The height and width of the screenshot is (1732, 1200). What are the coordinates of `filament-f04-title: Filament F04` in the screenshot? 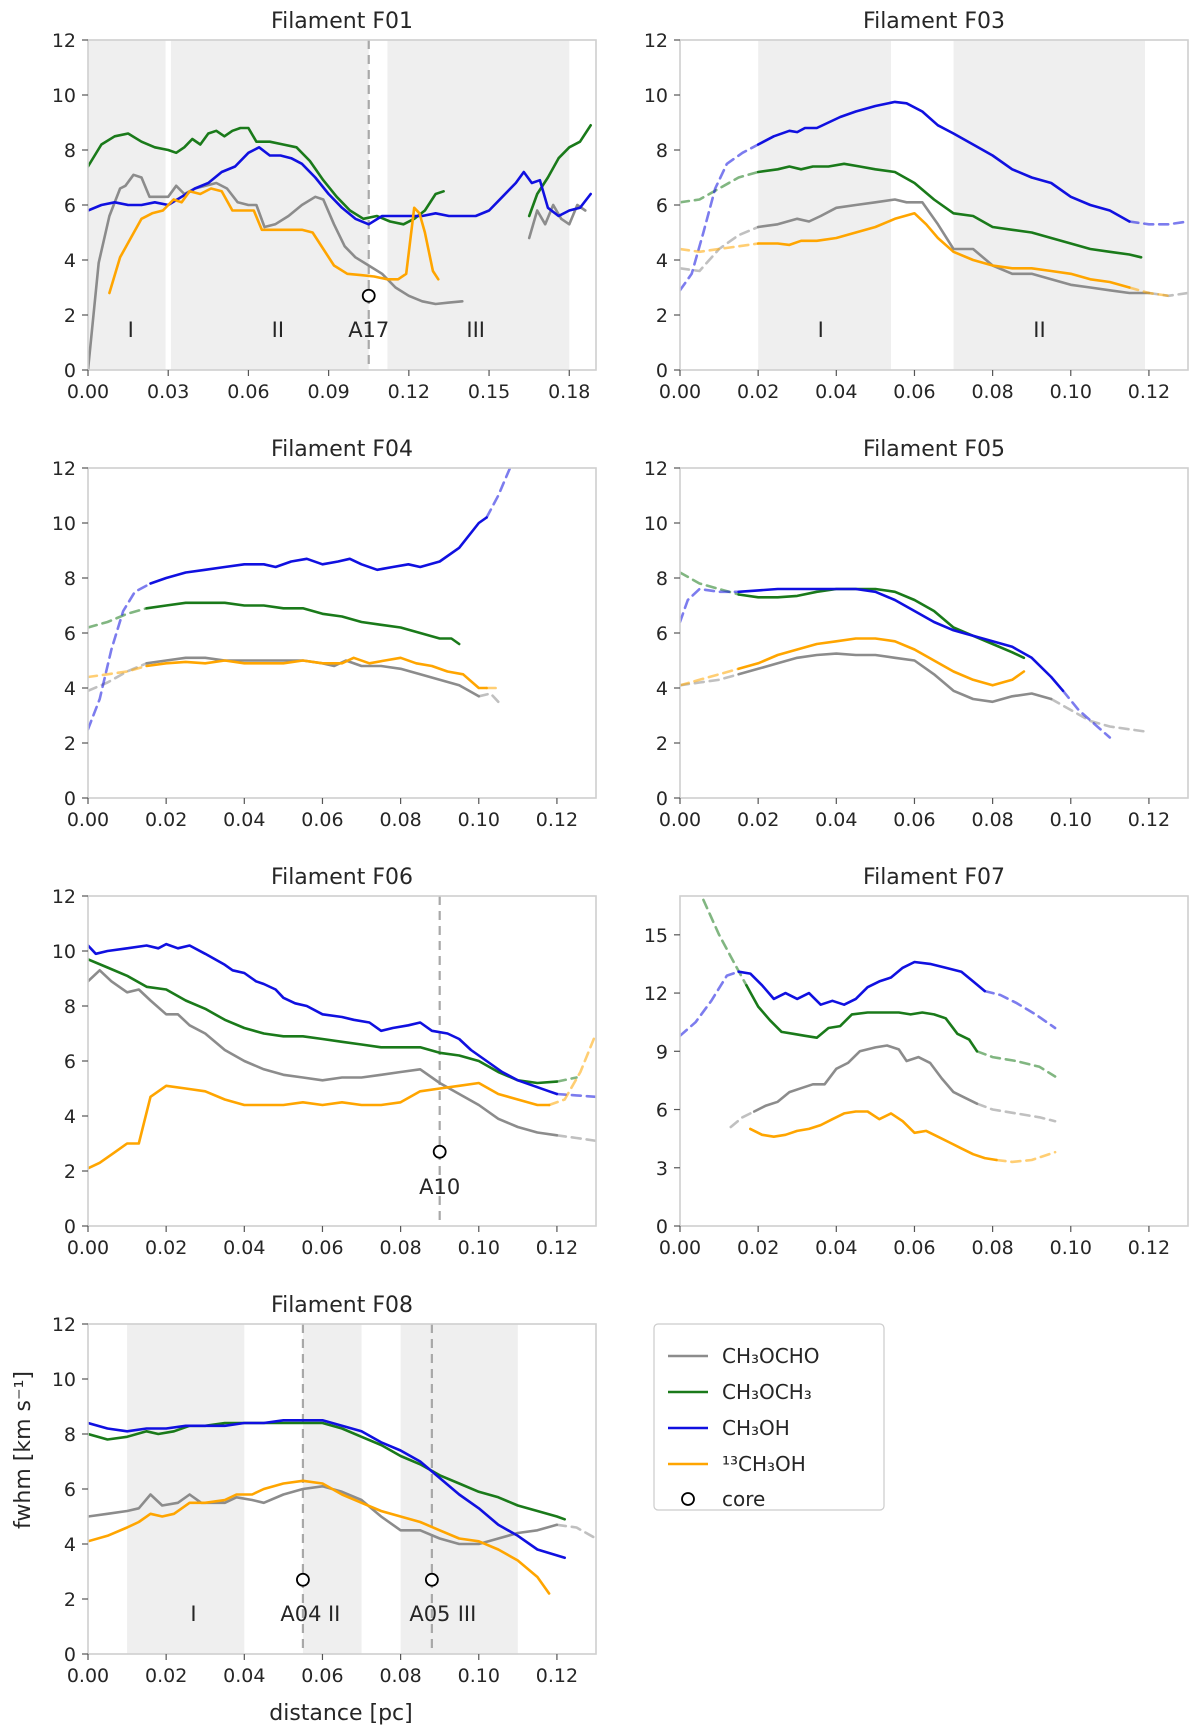 It's located at (342, 449).